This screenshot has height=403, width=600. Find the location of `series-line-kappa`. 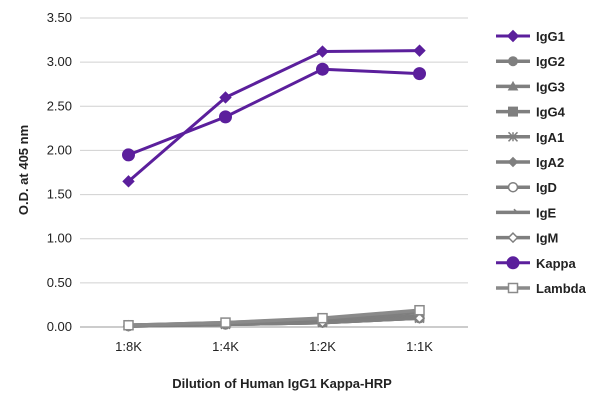

series-line-kappa is located at coordinates (273, 112).